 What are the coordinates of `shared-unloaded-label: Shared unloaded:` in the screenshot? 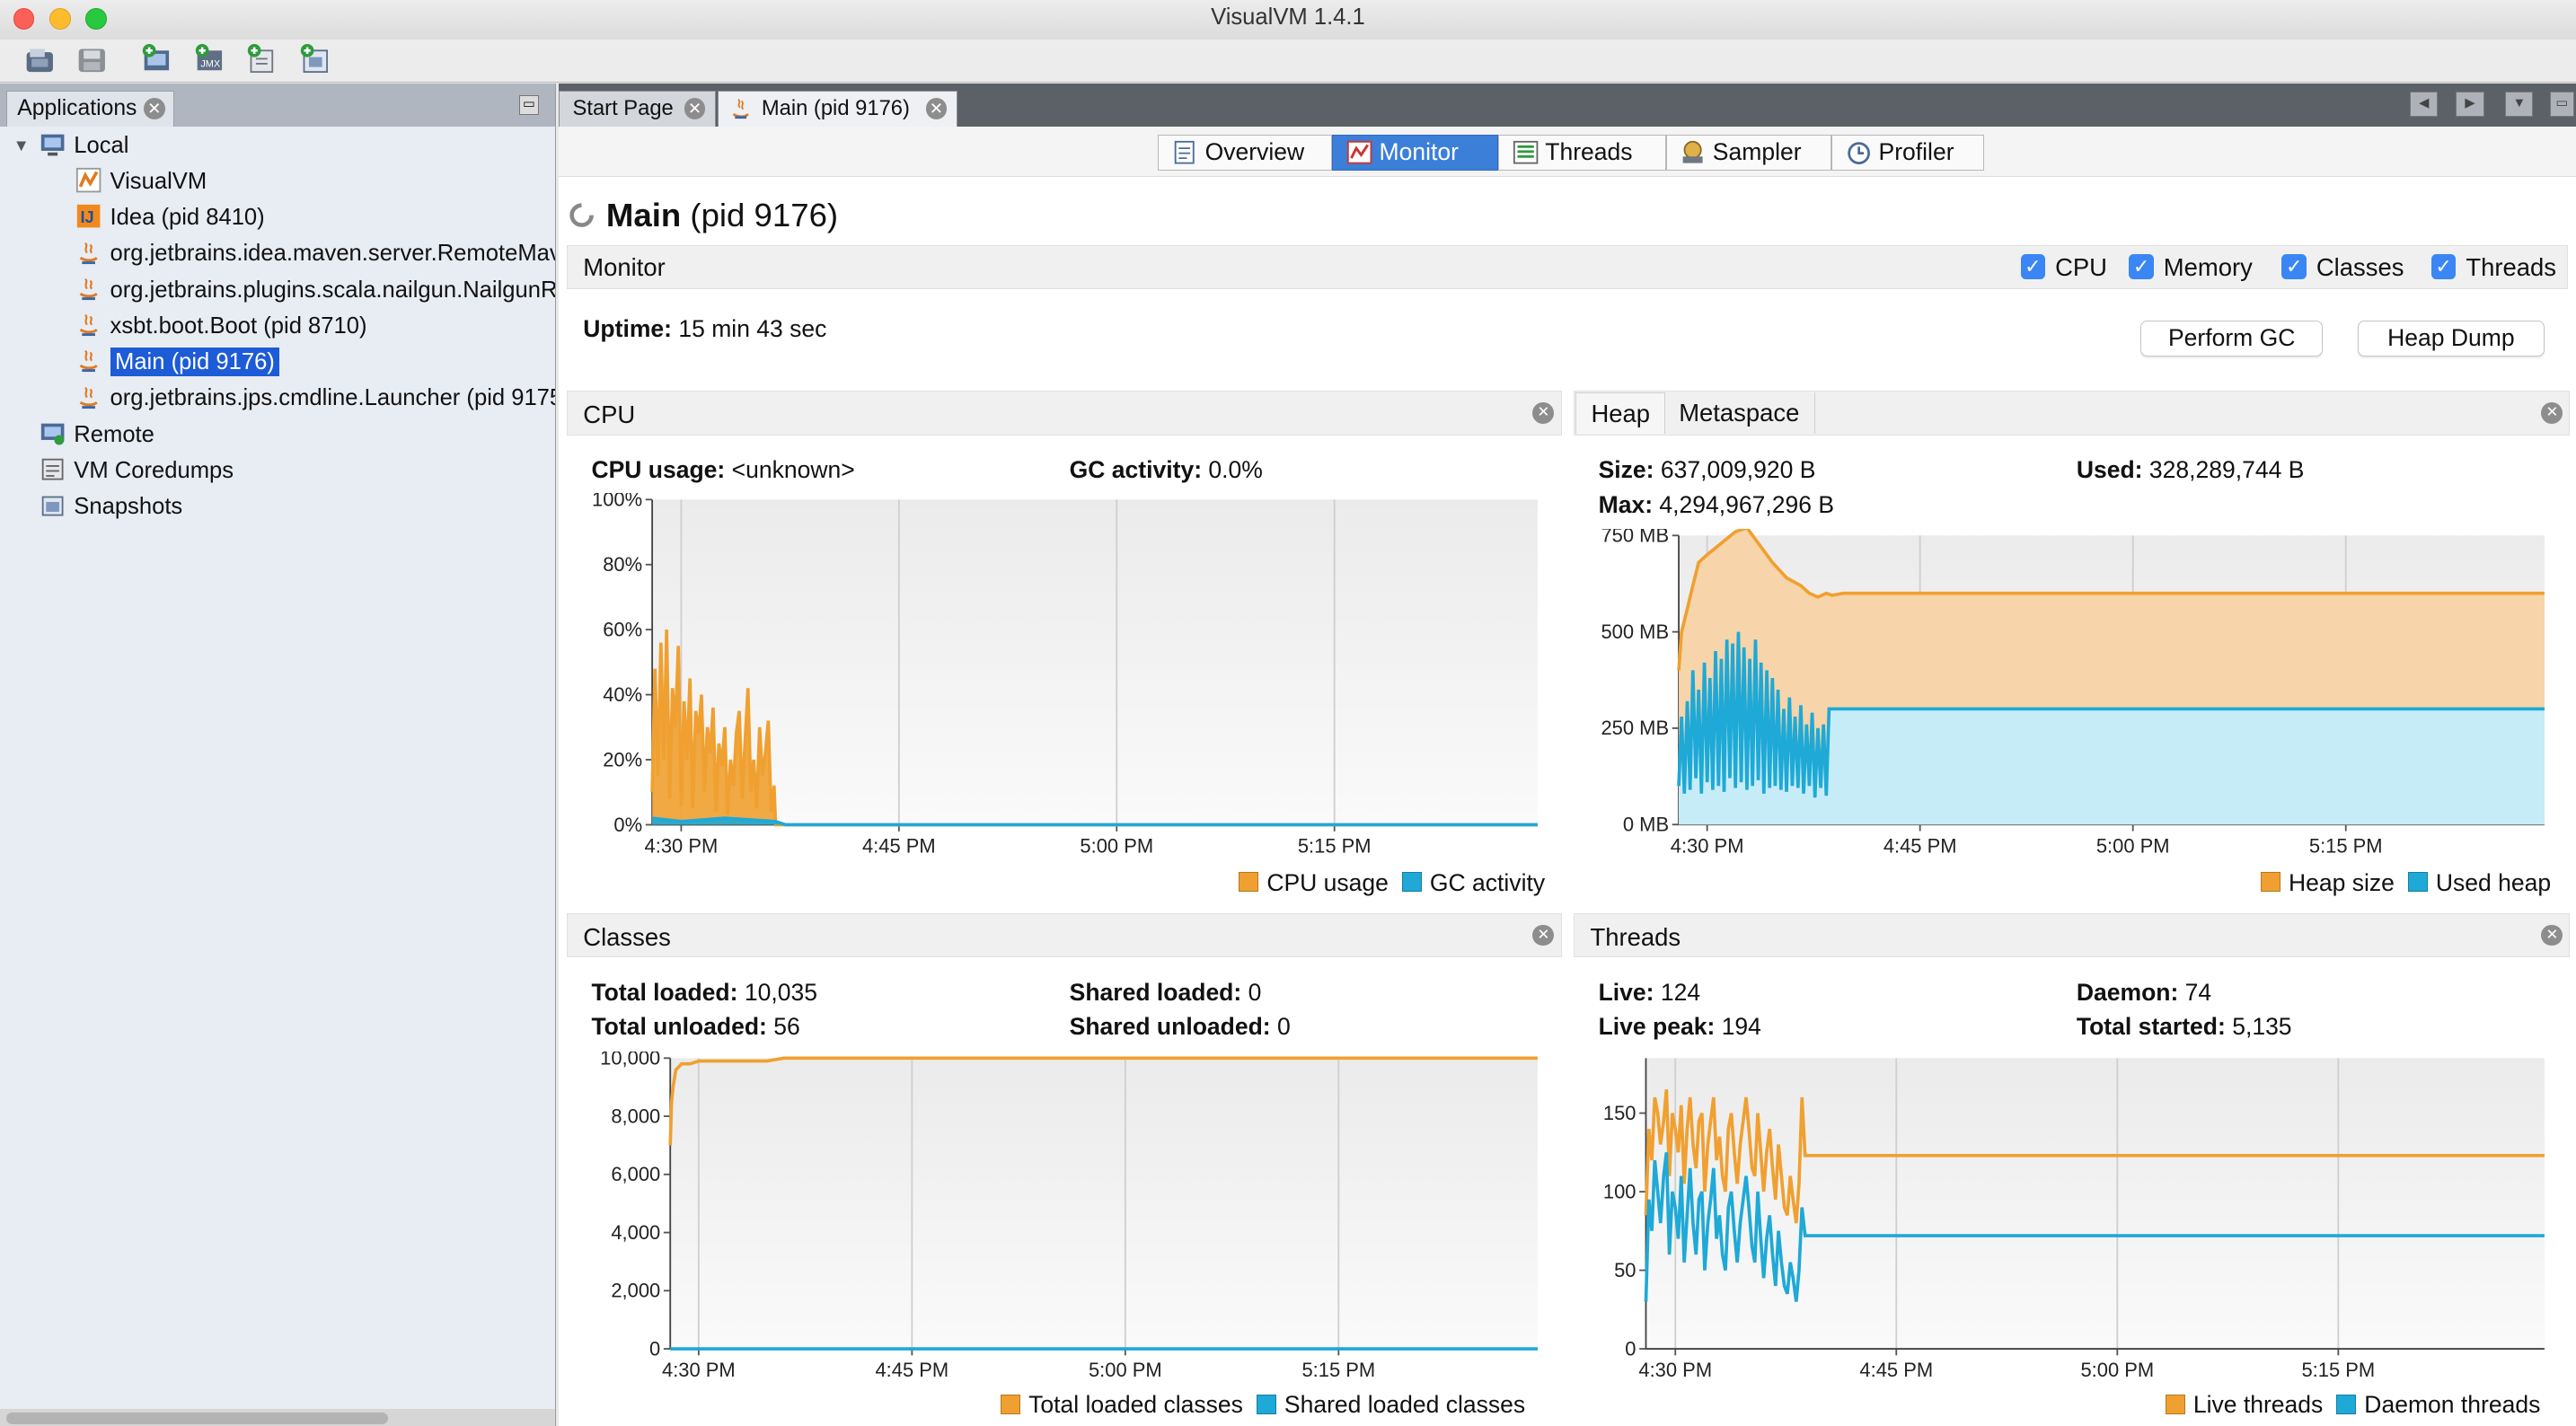 It's located at (1170, 1027).